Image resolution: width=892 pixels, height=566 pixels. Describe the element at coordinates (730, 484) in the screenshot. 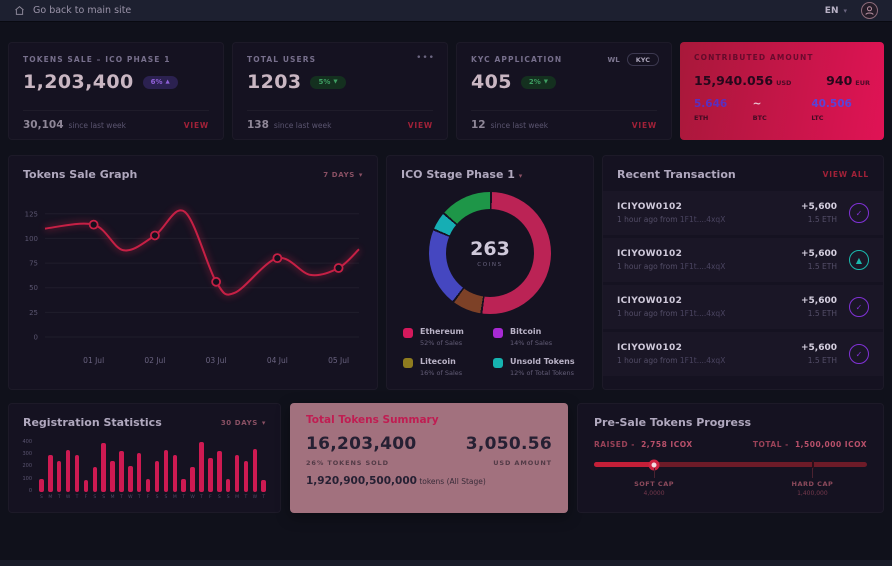

I see `cap-markers: SOFT CAP 4,0000 HARD CAP 1,400,000` at that location.